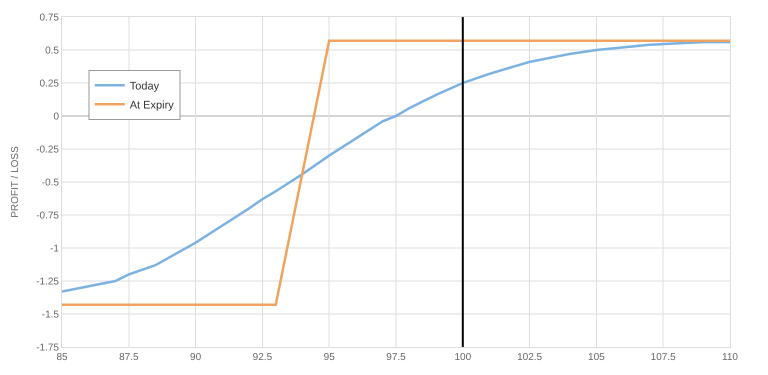  I want to click on x-tick-label: 90, so click(196, 357).